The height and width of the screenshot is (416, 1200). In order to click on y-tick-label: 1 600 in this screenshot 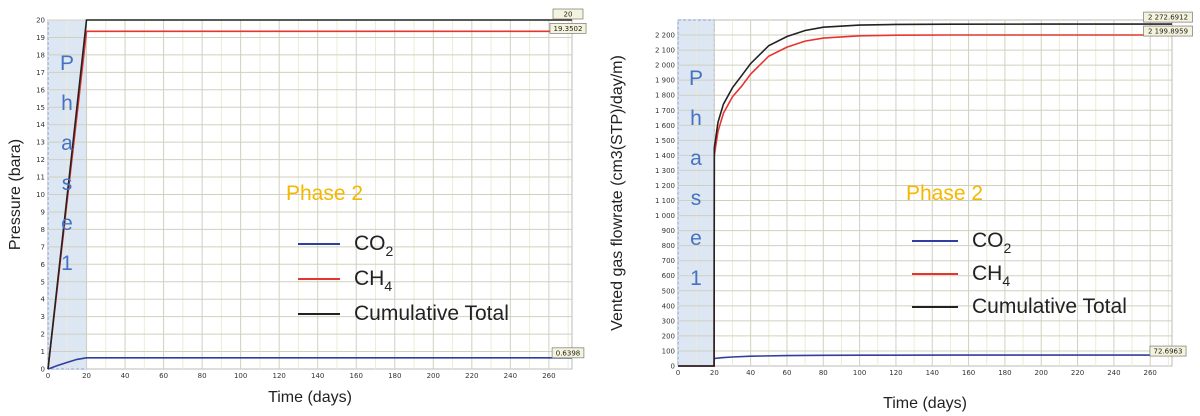, I will do `click(665, 126)`.